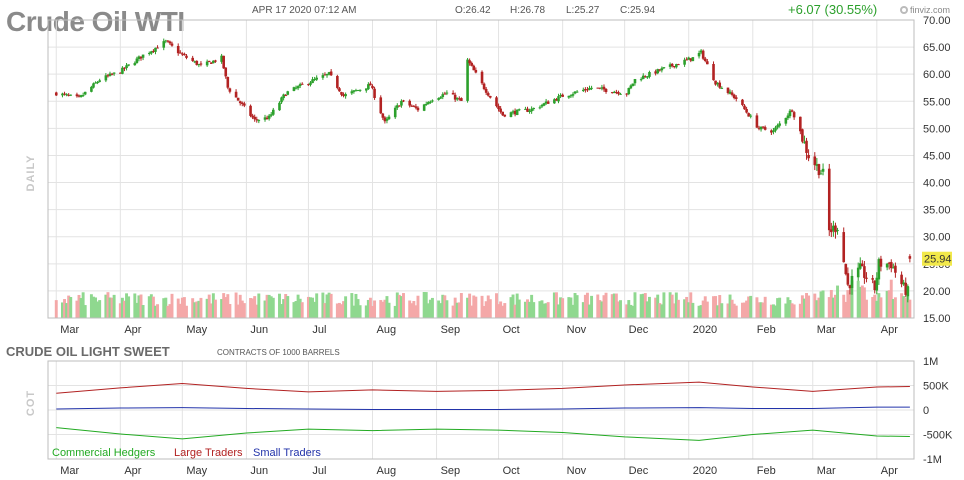 The image size is (964, 480). What do you see at coordinates (766, 330) in the screenshot?
I see `price-month-label: Feb` at bounding box center [766, 330].